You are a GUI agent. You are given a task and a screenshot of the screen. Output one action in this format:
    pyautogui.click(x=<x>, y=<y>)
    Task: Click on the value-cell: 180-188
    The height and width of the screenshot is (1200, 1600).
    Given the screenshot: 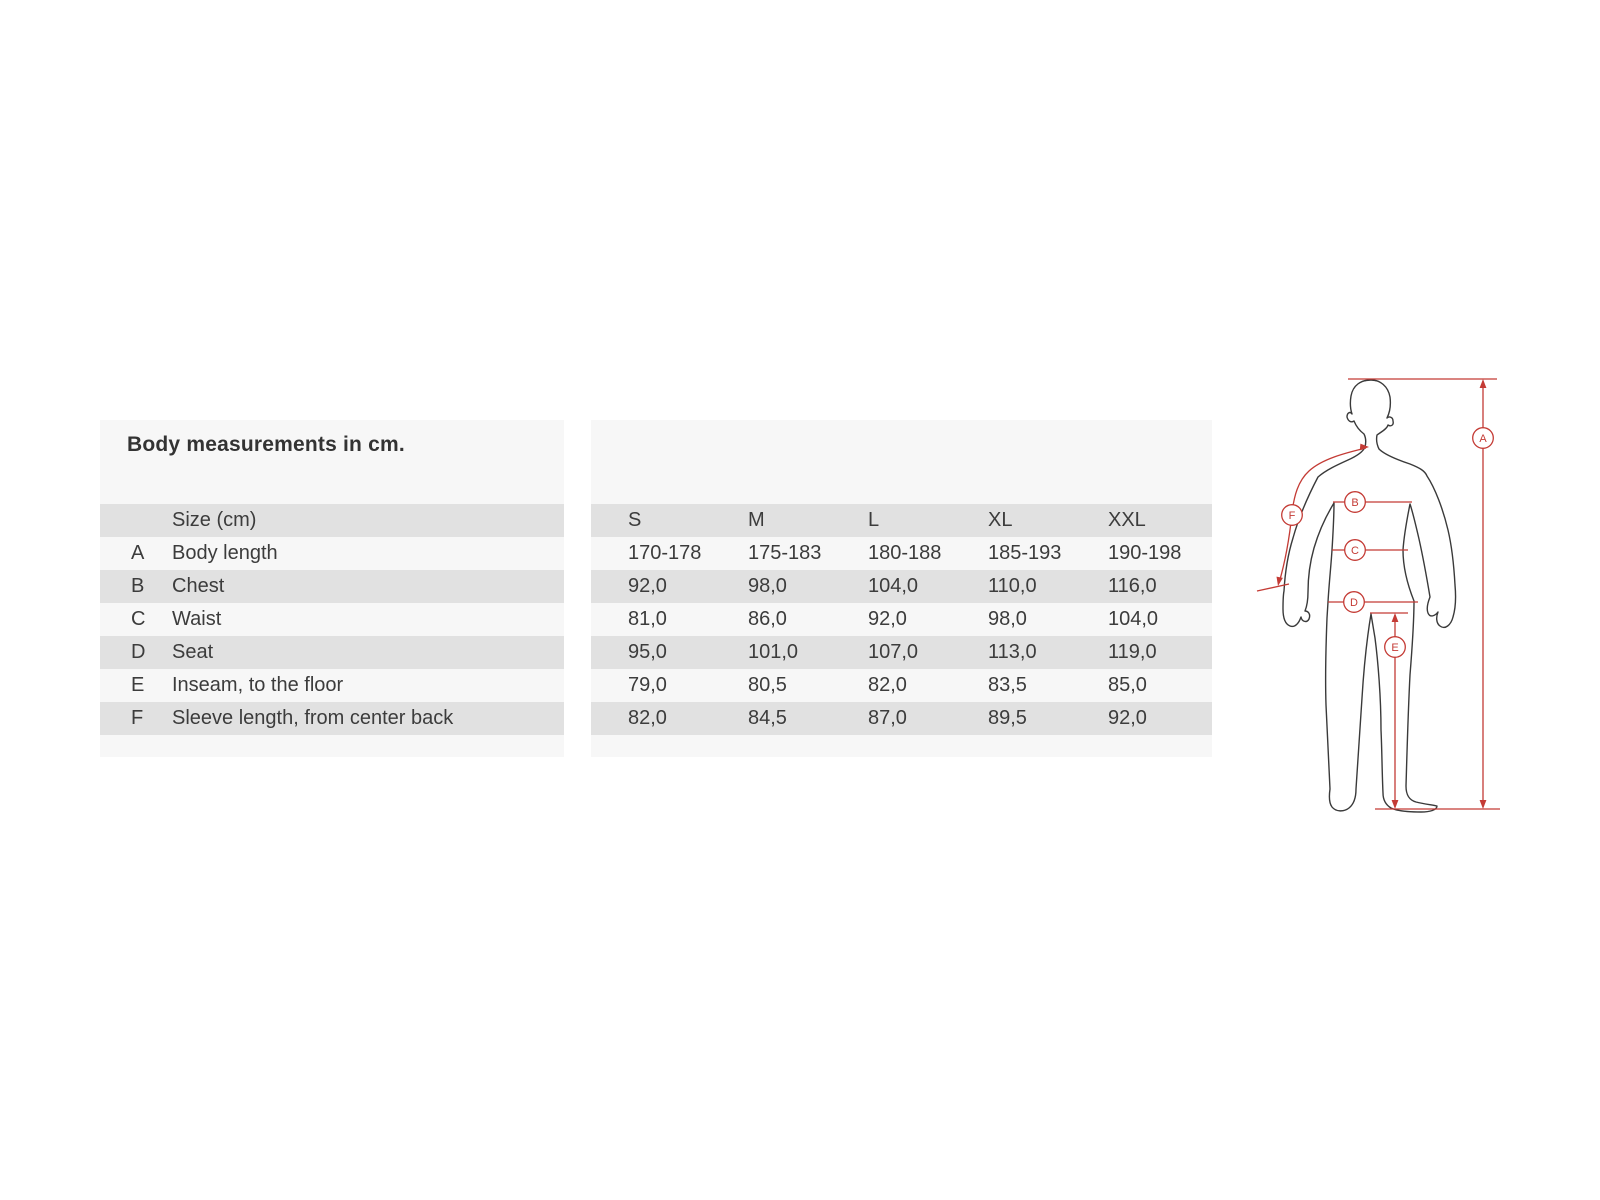 What is the action you would take?
    pyautogui.click(x=905, y=553)
    